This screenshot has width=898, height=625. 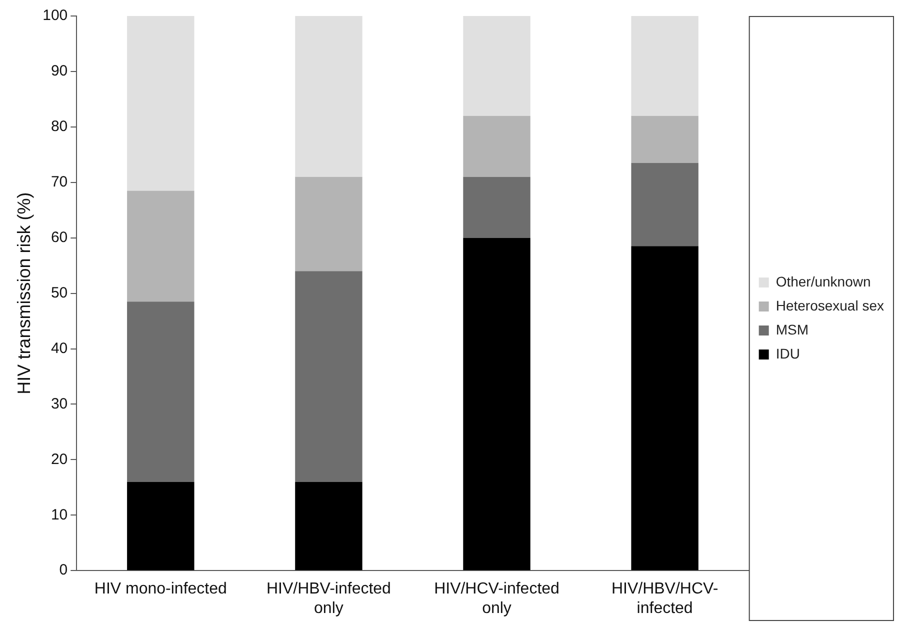 What do you see at coordinates (792, 329) in the screenshot?
I see `legend-label: MSM` at bounding box center [792, 329].